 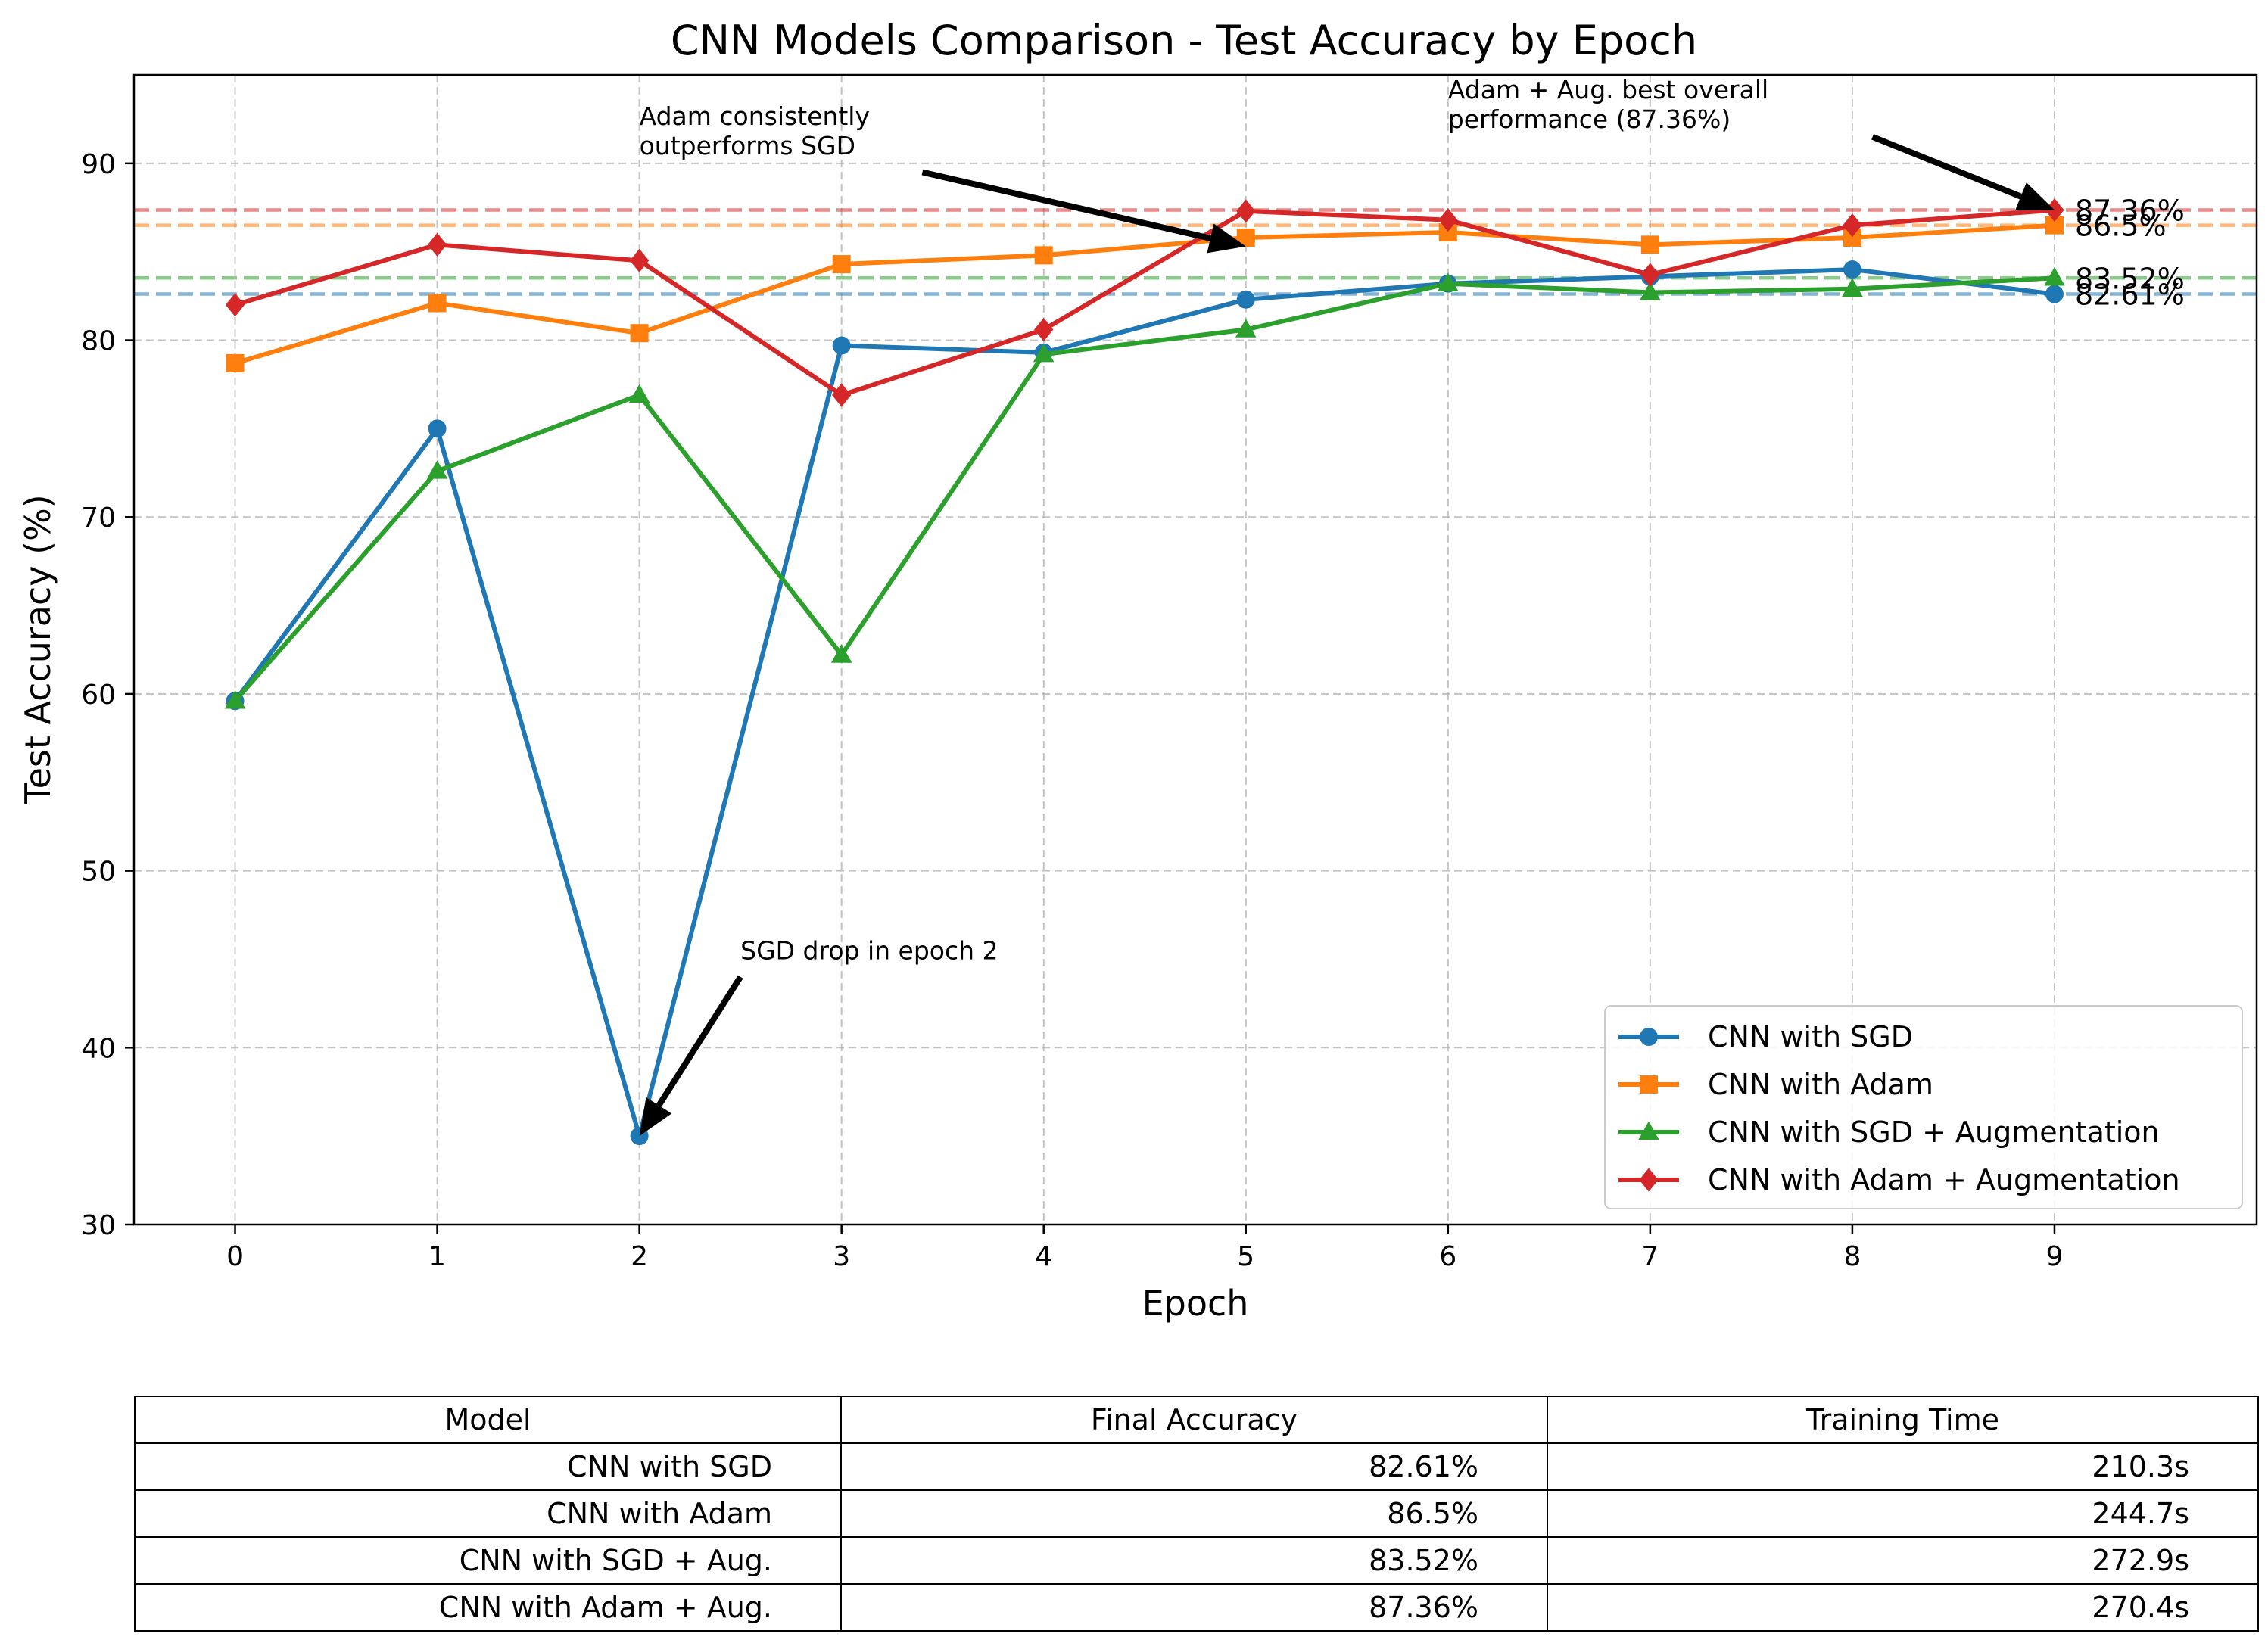 What do you see at coordinates (98, 873) in the screenshot?
I see `y-tick-label: 50` at bounding box center [98, 873].